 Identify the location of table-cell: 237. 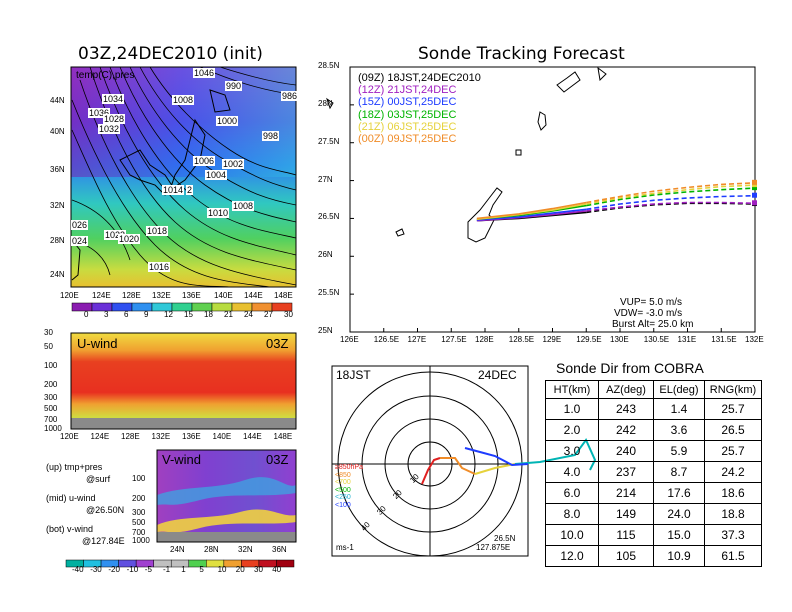
(626, 472).